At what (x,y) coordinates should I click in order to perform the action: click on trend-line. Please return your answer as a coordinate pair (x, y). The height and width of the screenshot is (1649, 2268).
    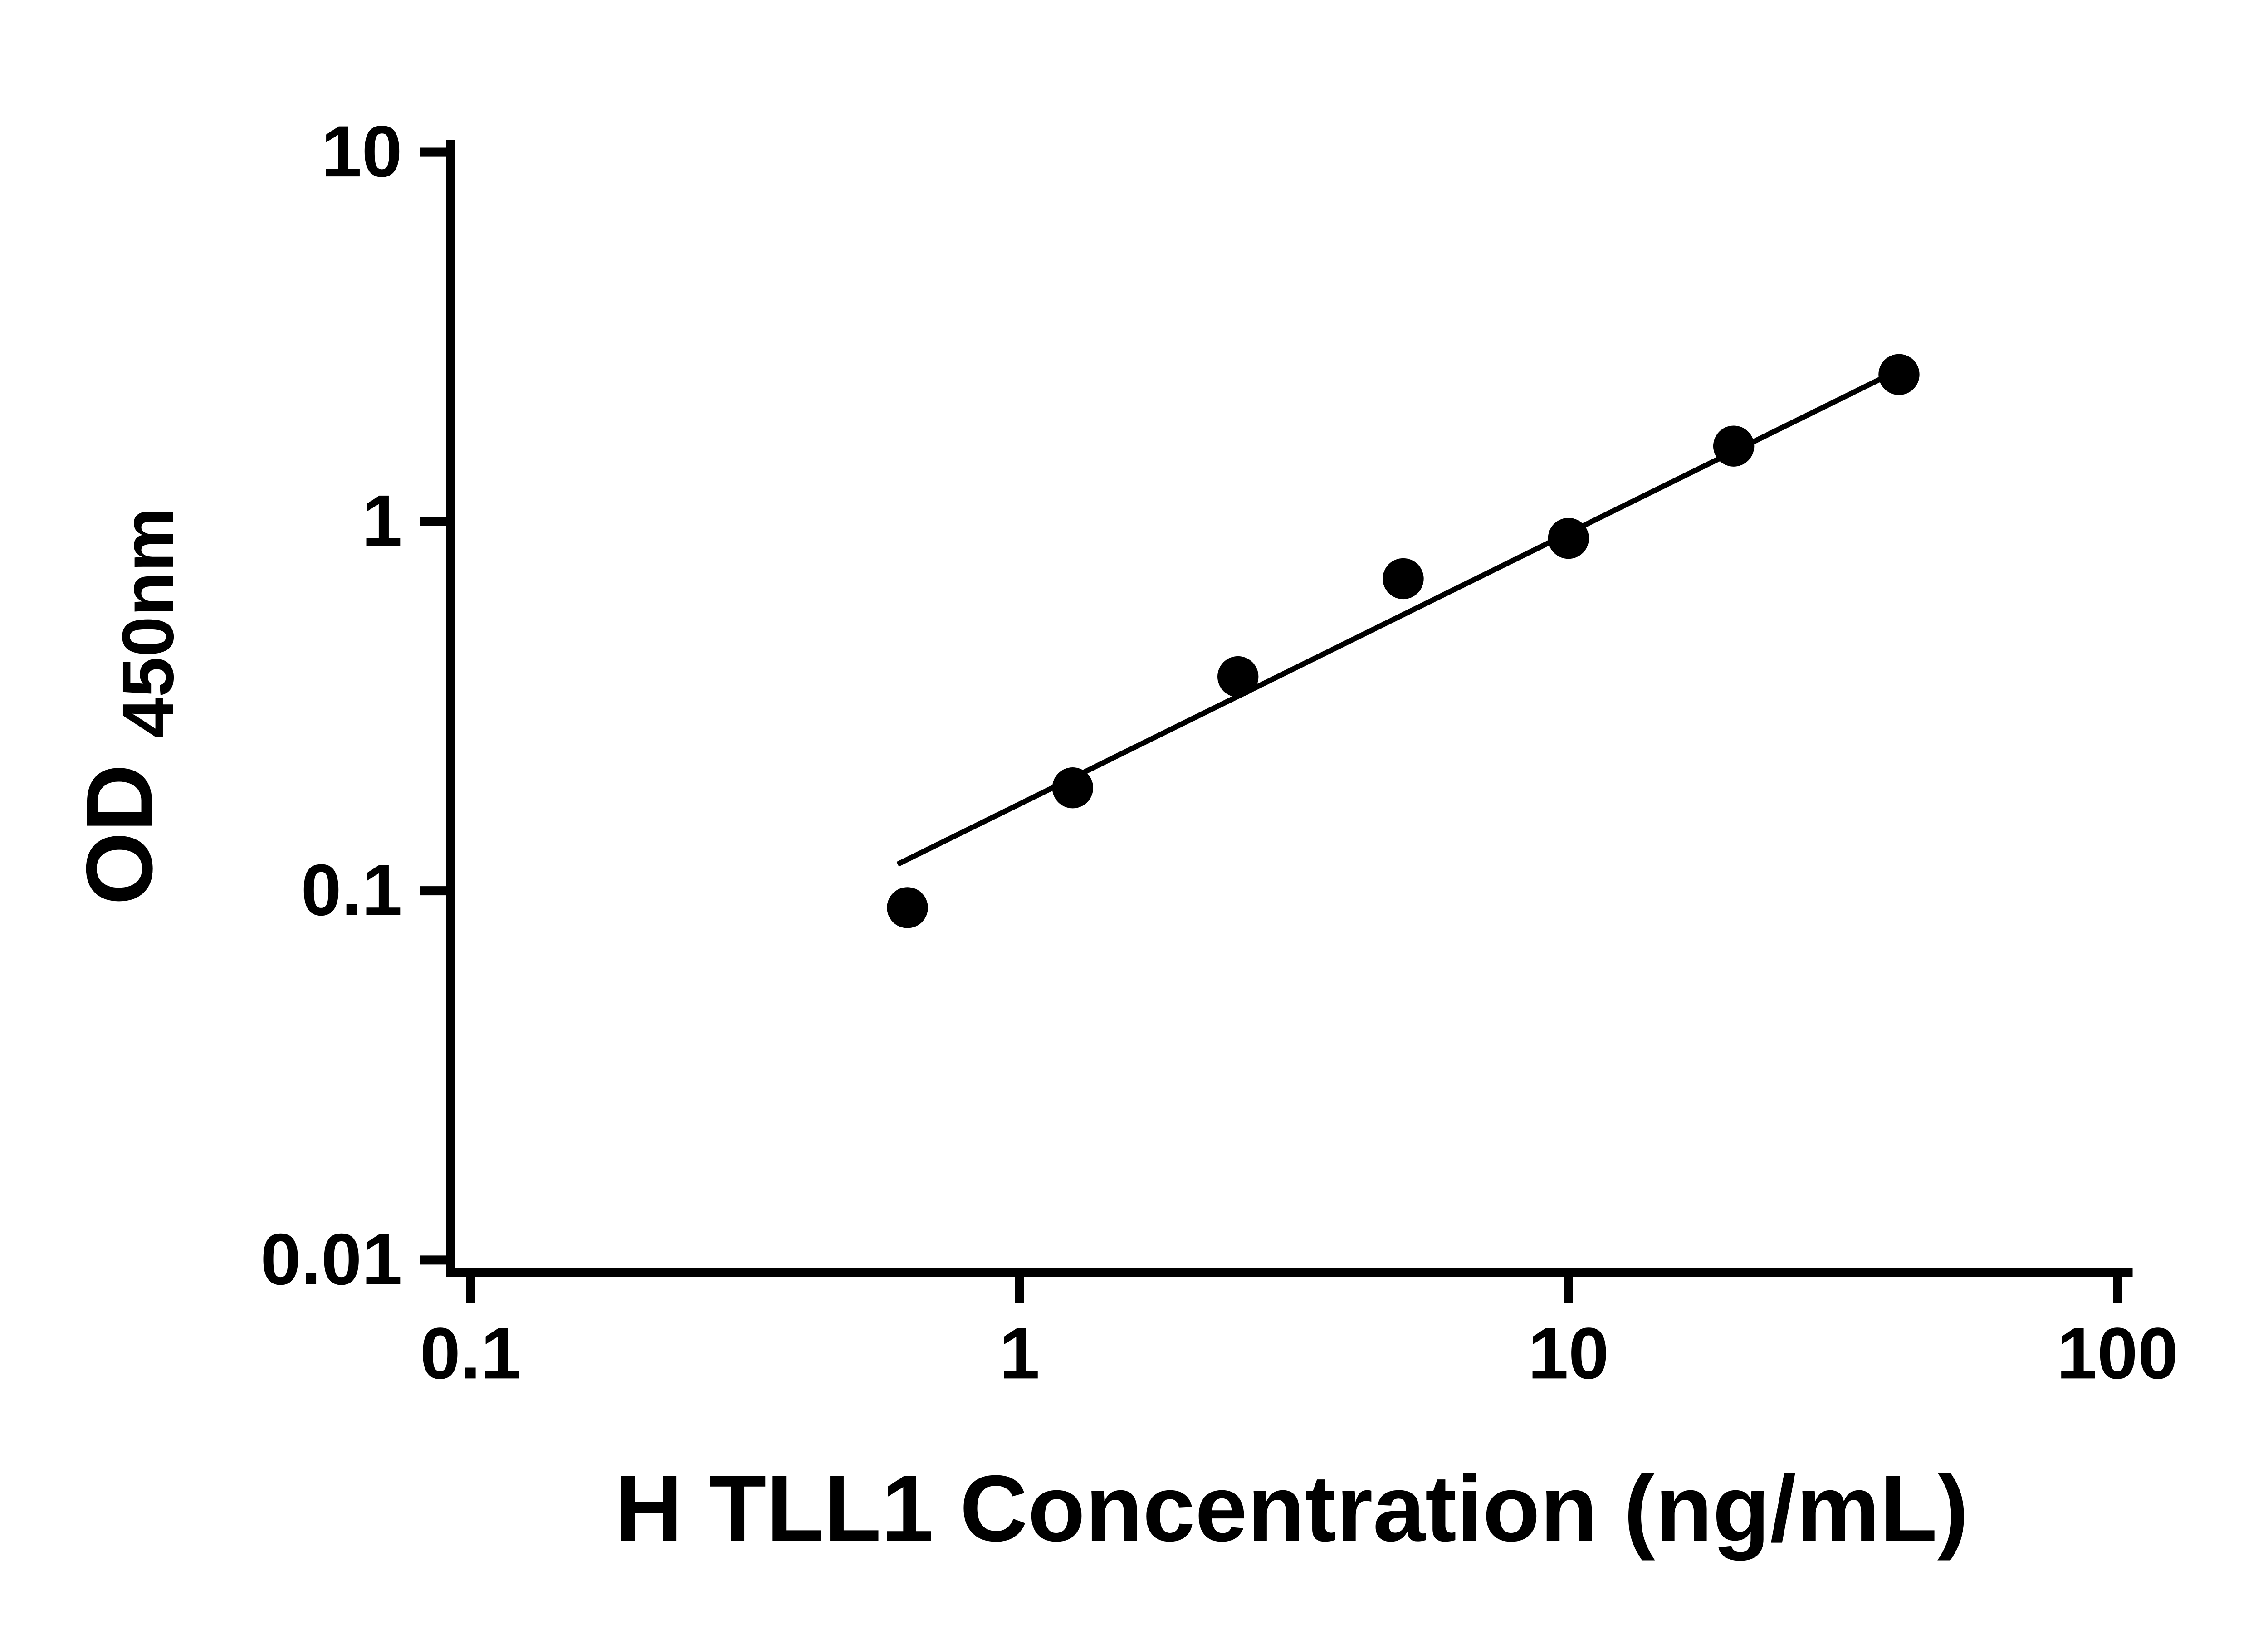
    Looking at the image, I should click on (1401, 616).